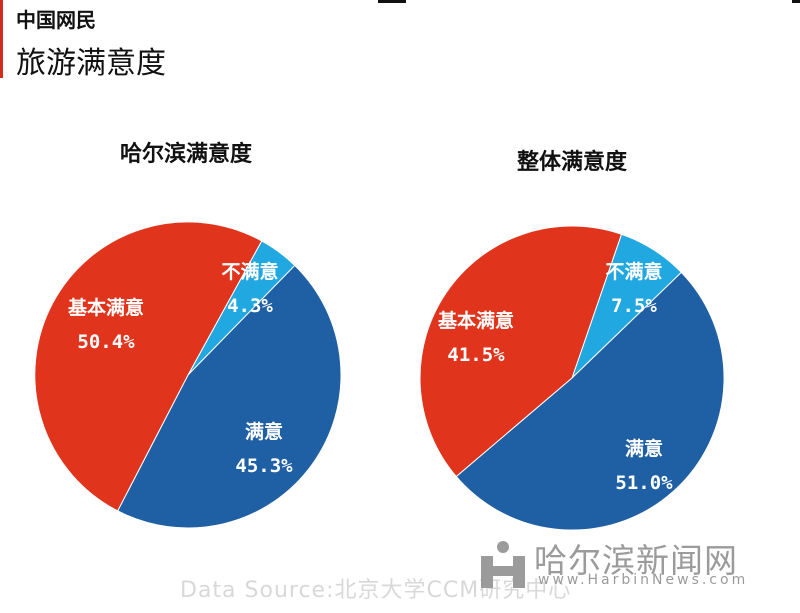 The width and height of the screenshot is (800, 613). Describe the element at coordinates (106, 342) in the screenshot. I see `slice-value-basic: 50.4%` at that location.